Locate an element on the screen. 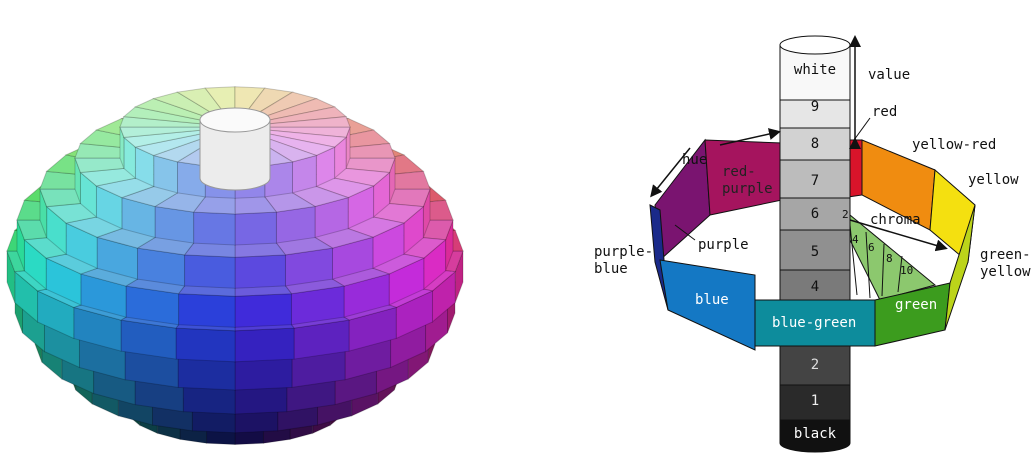 This screenshot has width=1032, height=453. value-label: 6 is located at coordinates (815, 214).